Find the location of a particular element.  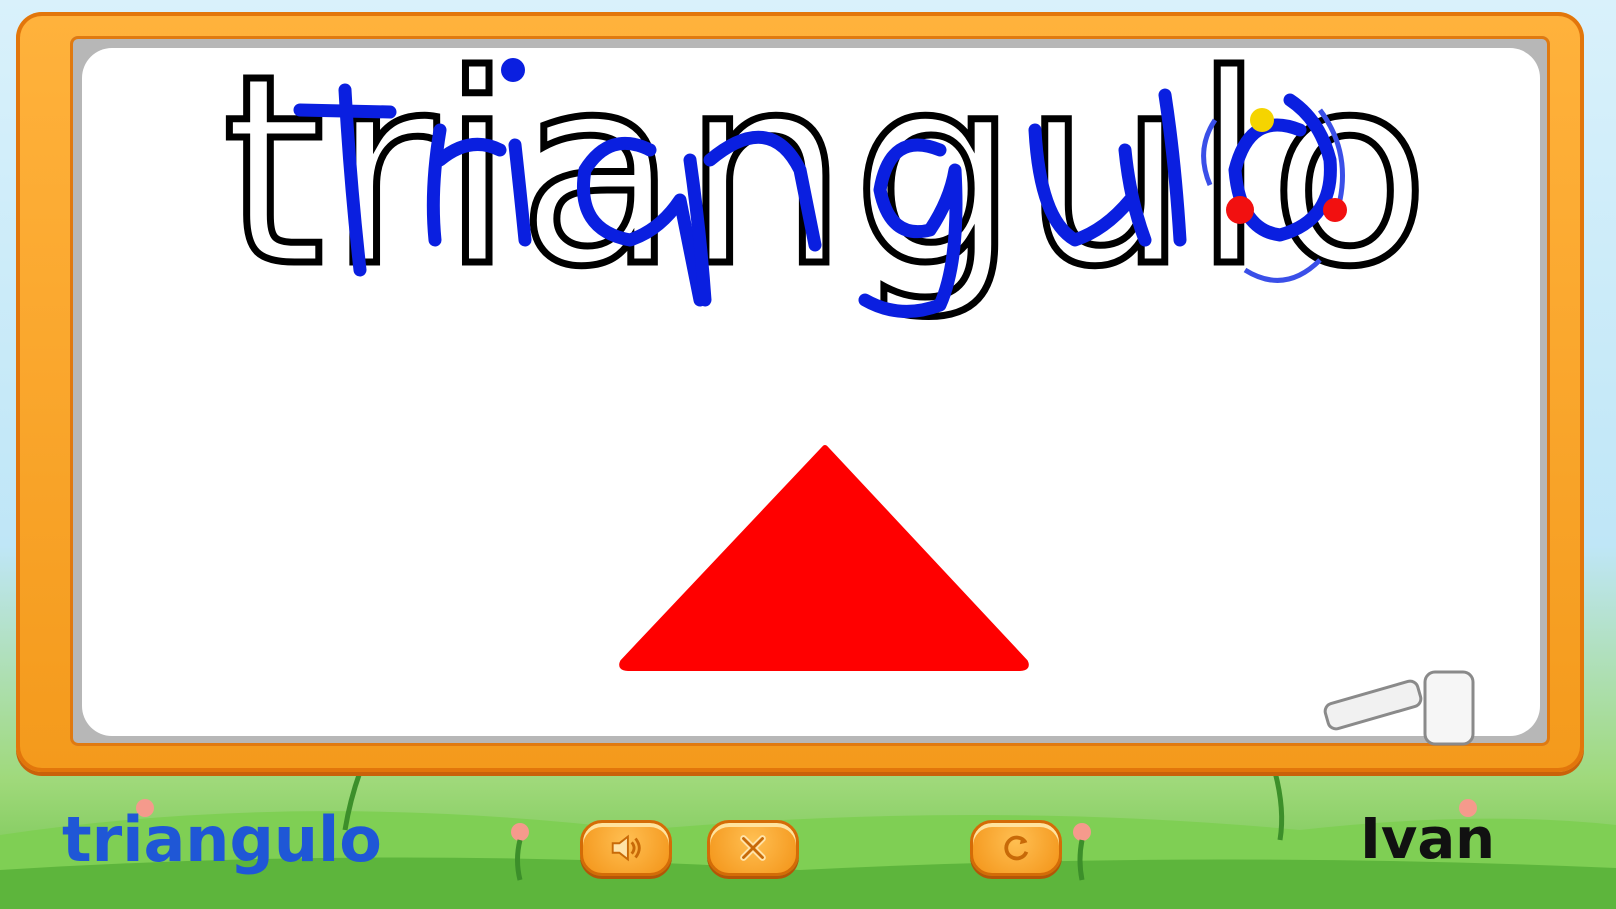

x-icon is located at coordinates (753, 848).